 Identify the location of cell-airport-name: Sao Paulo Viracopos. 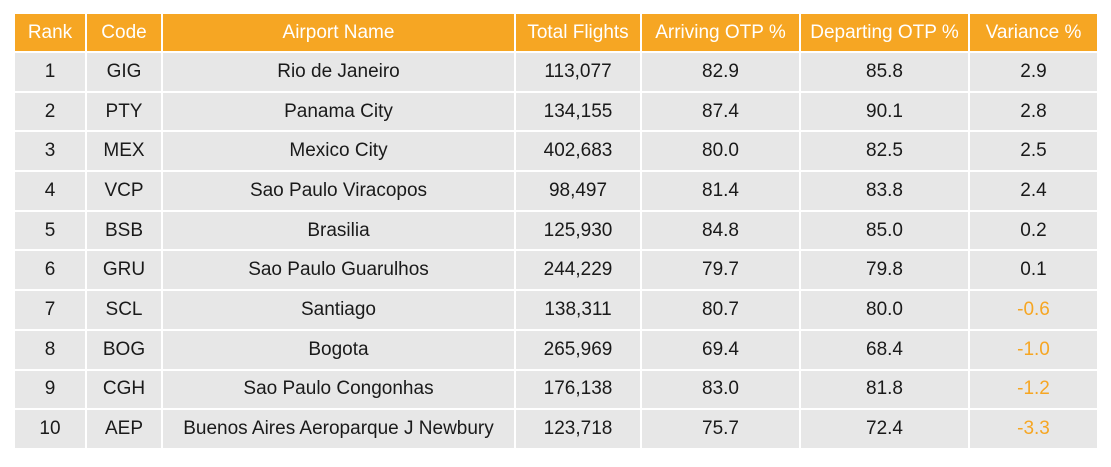
(338, 191).